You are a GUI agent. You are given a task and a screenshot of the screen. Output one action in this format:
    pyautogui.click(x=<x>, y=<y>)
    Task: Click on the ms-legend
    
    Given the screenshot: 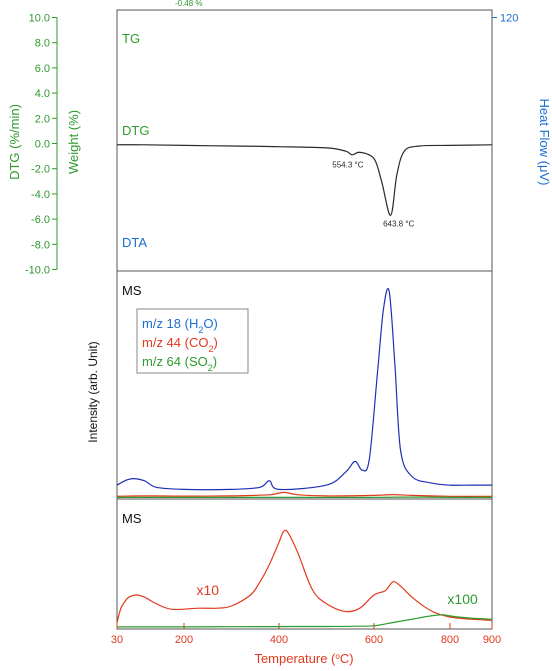 What is the action you would take?
    pyautogui.click(x=192, y=341)
    